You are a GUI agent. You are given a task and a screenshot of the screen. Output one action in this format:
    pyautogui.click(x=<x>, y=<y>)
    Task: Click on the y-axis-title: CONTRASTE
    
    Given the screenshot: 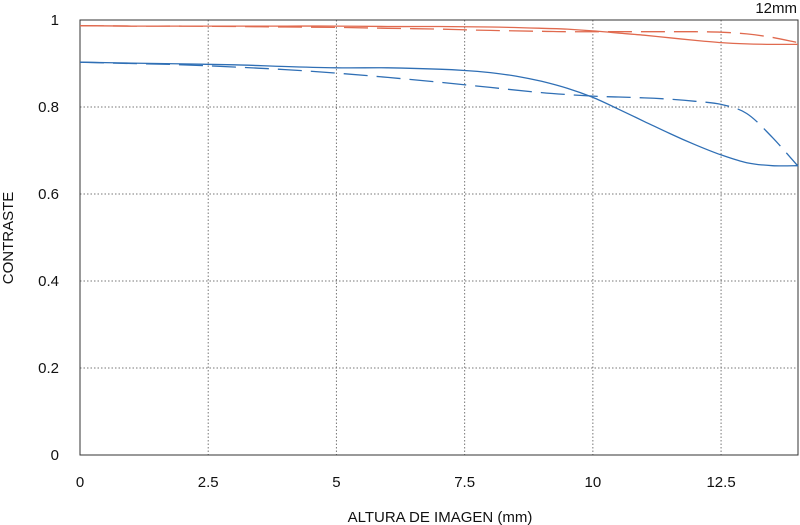 What is the action you would take?
    pyautogui.click(x=8, y=238)
    